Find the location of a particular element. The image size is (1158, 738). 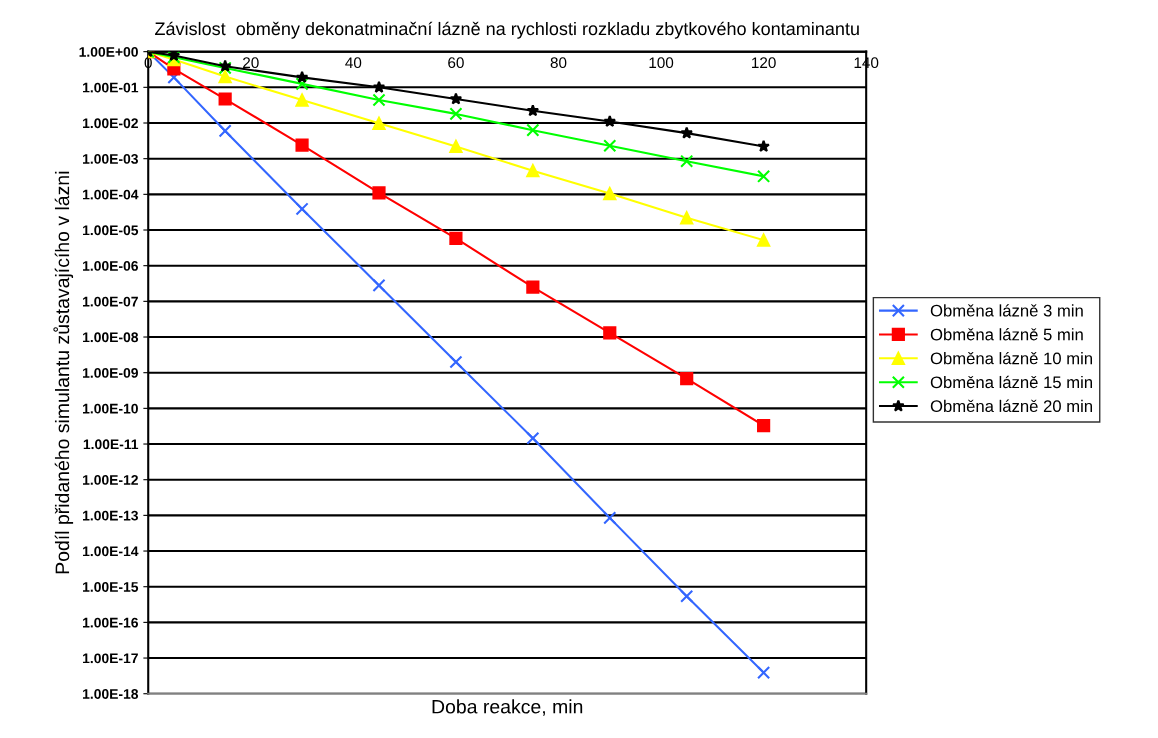

y-tick-label: 1.00E-01 is located at coordinates (111, 87).